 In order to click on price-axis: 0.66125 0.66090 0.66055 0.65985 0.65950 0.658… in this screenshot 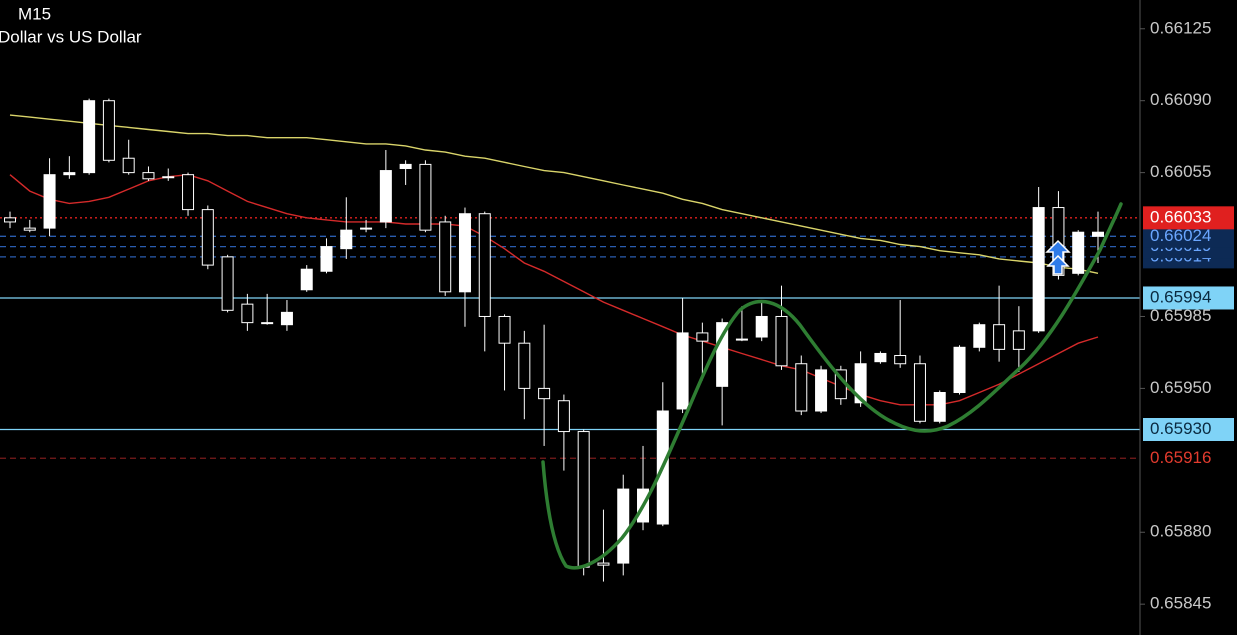, I will do `click(1175, 315)`.